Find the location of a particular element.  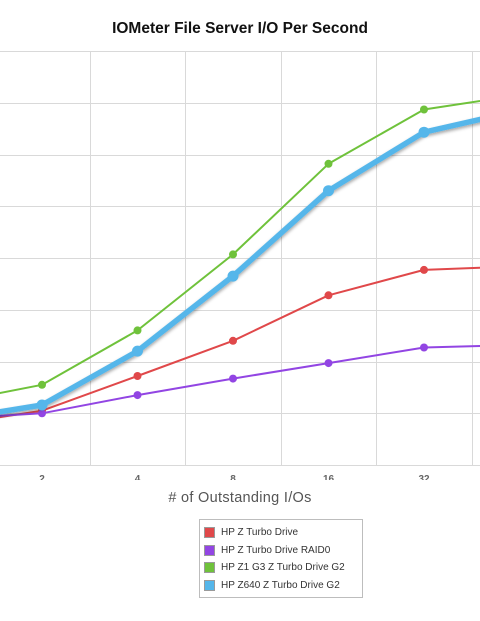

legend-label: HP Z1 G3 Z Turbo Drive G2 is located at coordinates (283, 568).